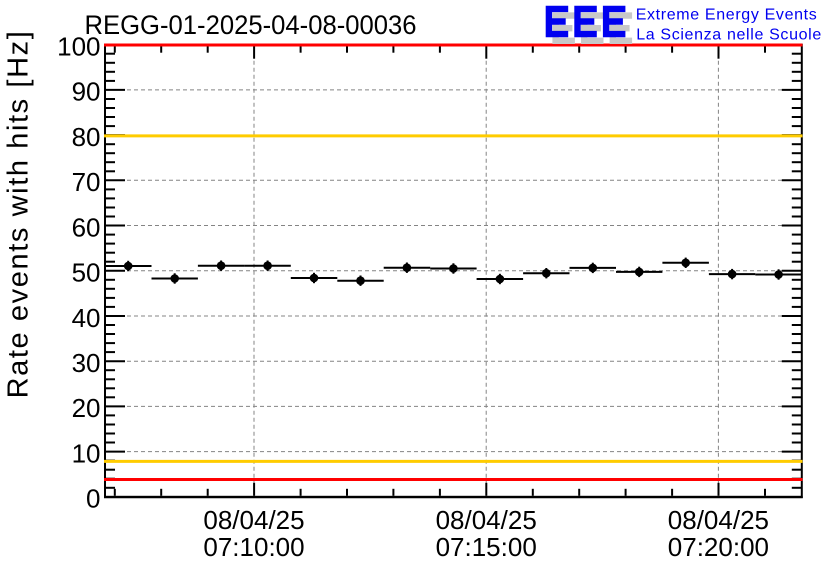  What do you see at coordinates (253, 547) in the screenshot?
I see `svg-text: 07:10:00` at bounding box center [253, 547].